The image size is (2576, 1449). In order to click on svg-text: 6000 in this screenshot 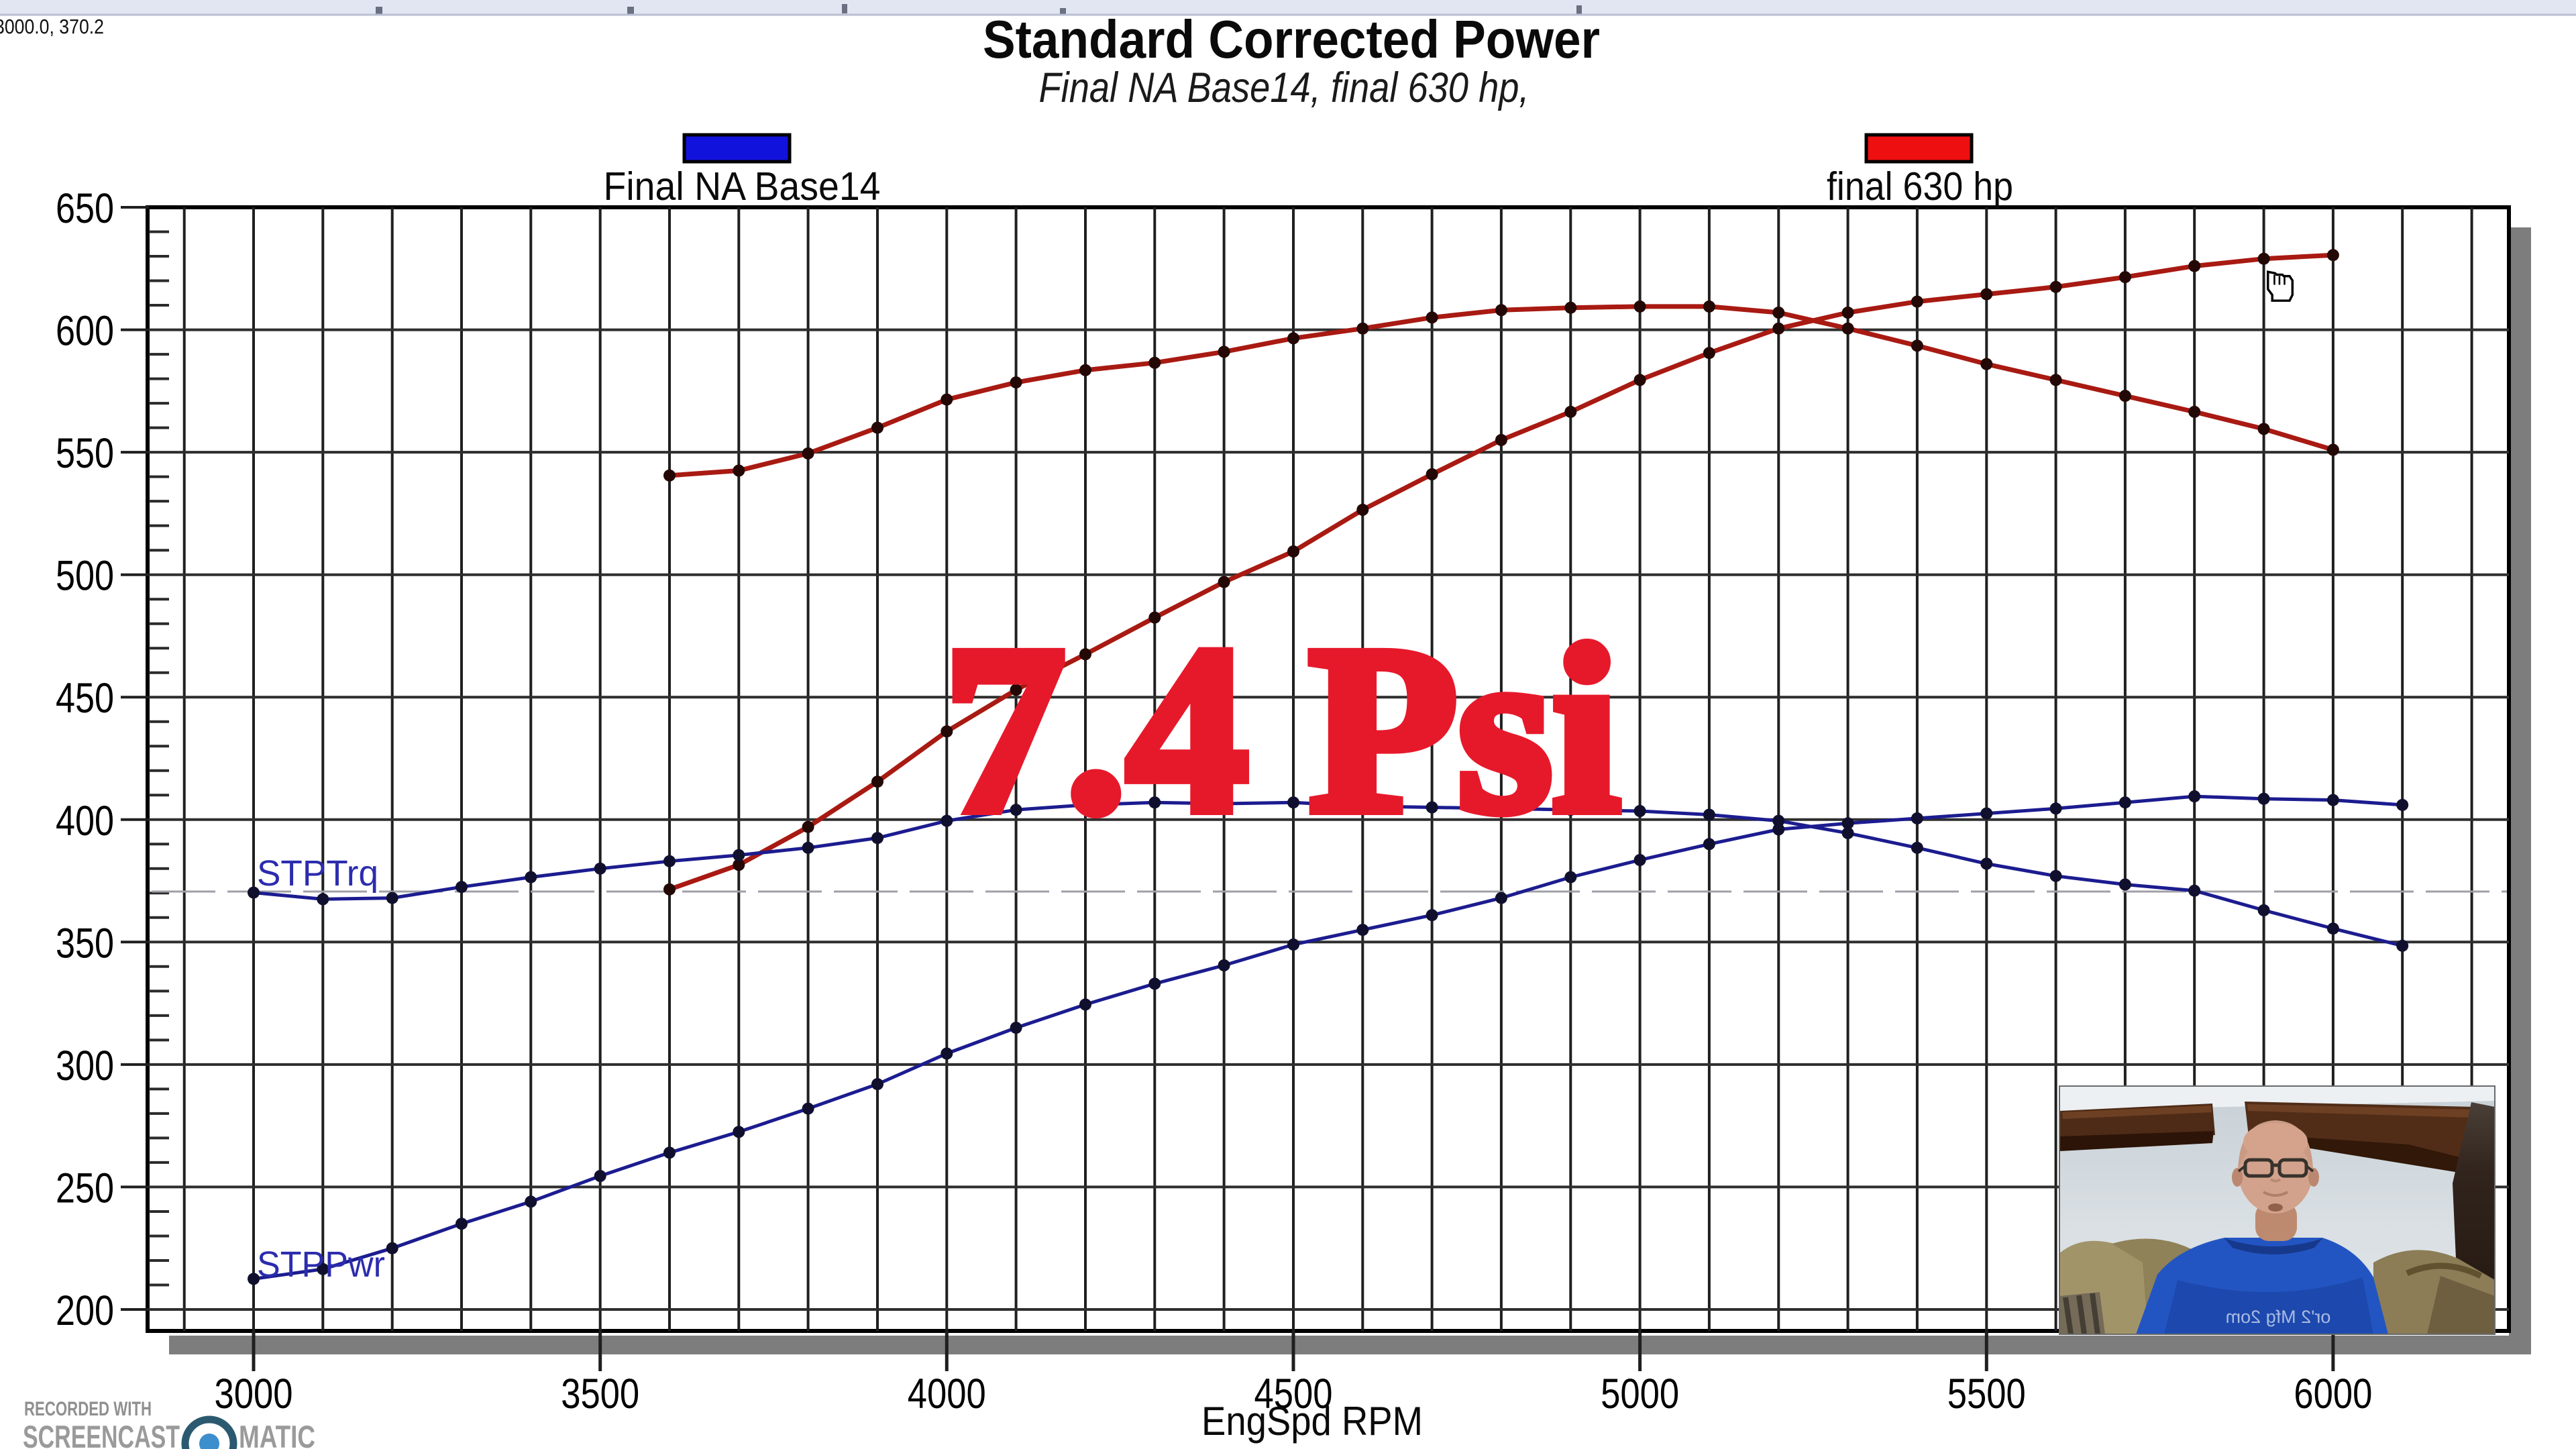, I will do `click(2333, 1394)`.